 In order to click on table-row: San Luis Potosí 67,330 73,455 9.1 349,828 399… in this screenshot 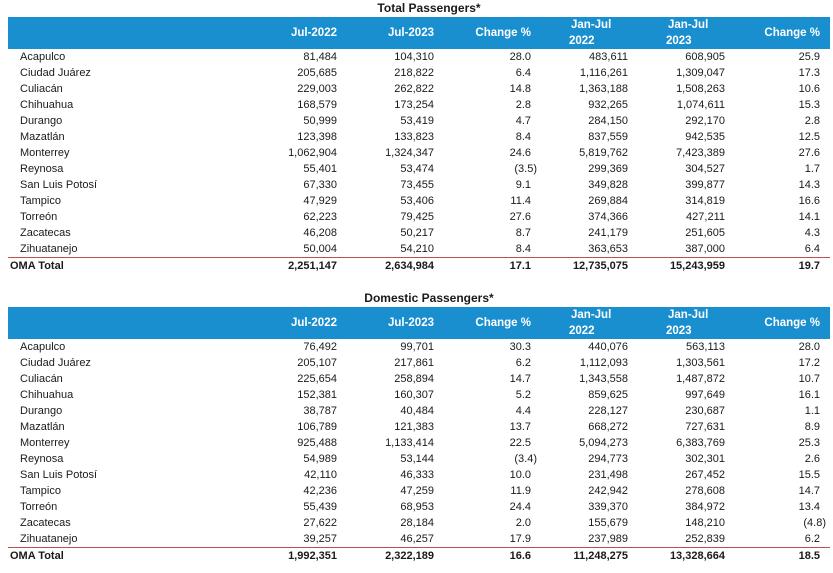, I will do `click(419, 185)`.